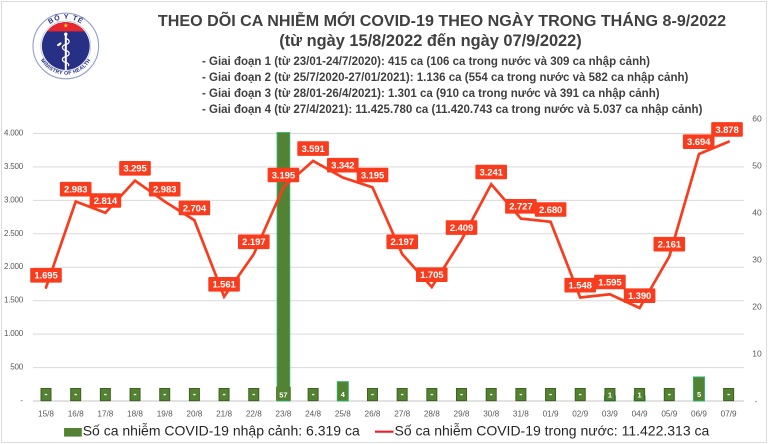 This screenshot has height=444, width=770. I want to click on svg-text: 1.705, so click(432, 275).